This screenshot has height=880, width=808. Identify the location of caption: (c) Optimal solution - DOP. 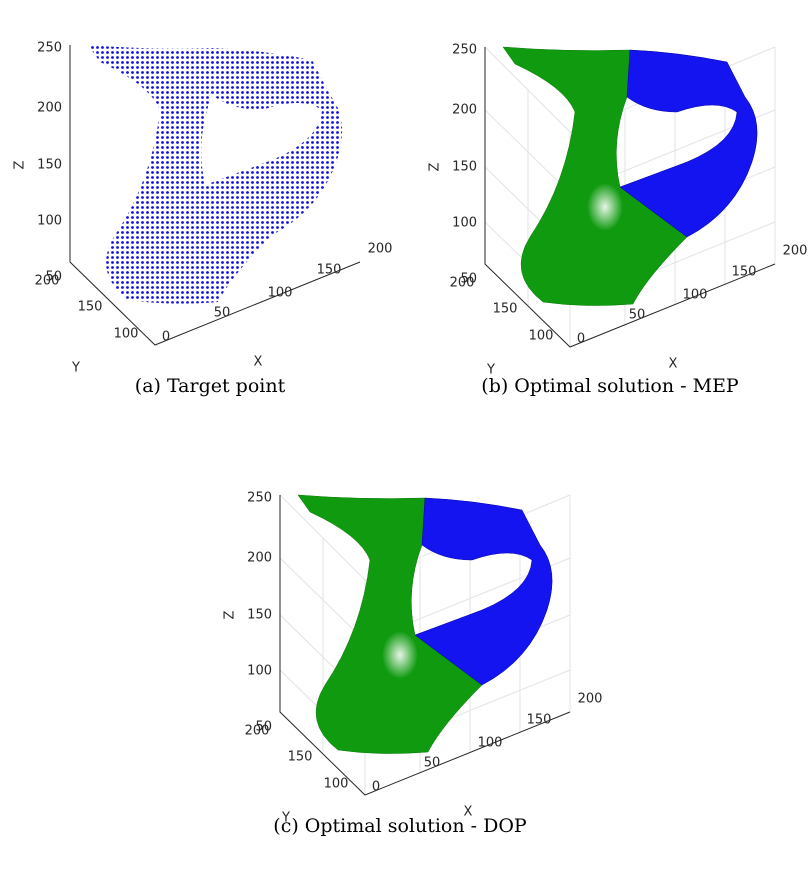
(400, 826).